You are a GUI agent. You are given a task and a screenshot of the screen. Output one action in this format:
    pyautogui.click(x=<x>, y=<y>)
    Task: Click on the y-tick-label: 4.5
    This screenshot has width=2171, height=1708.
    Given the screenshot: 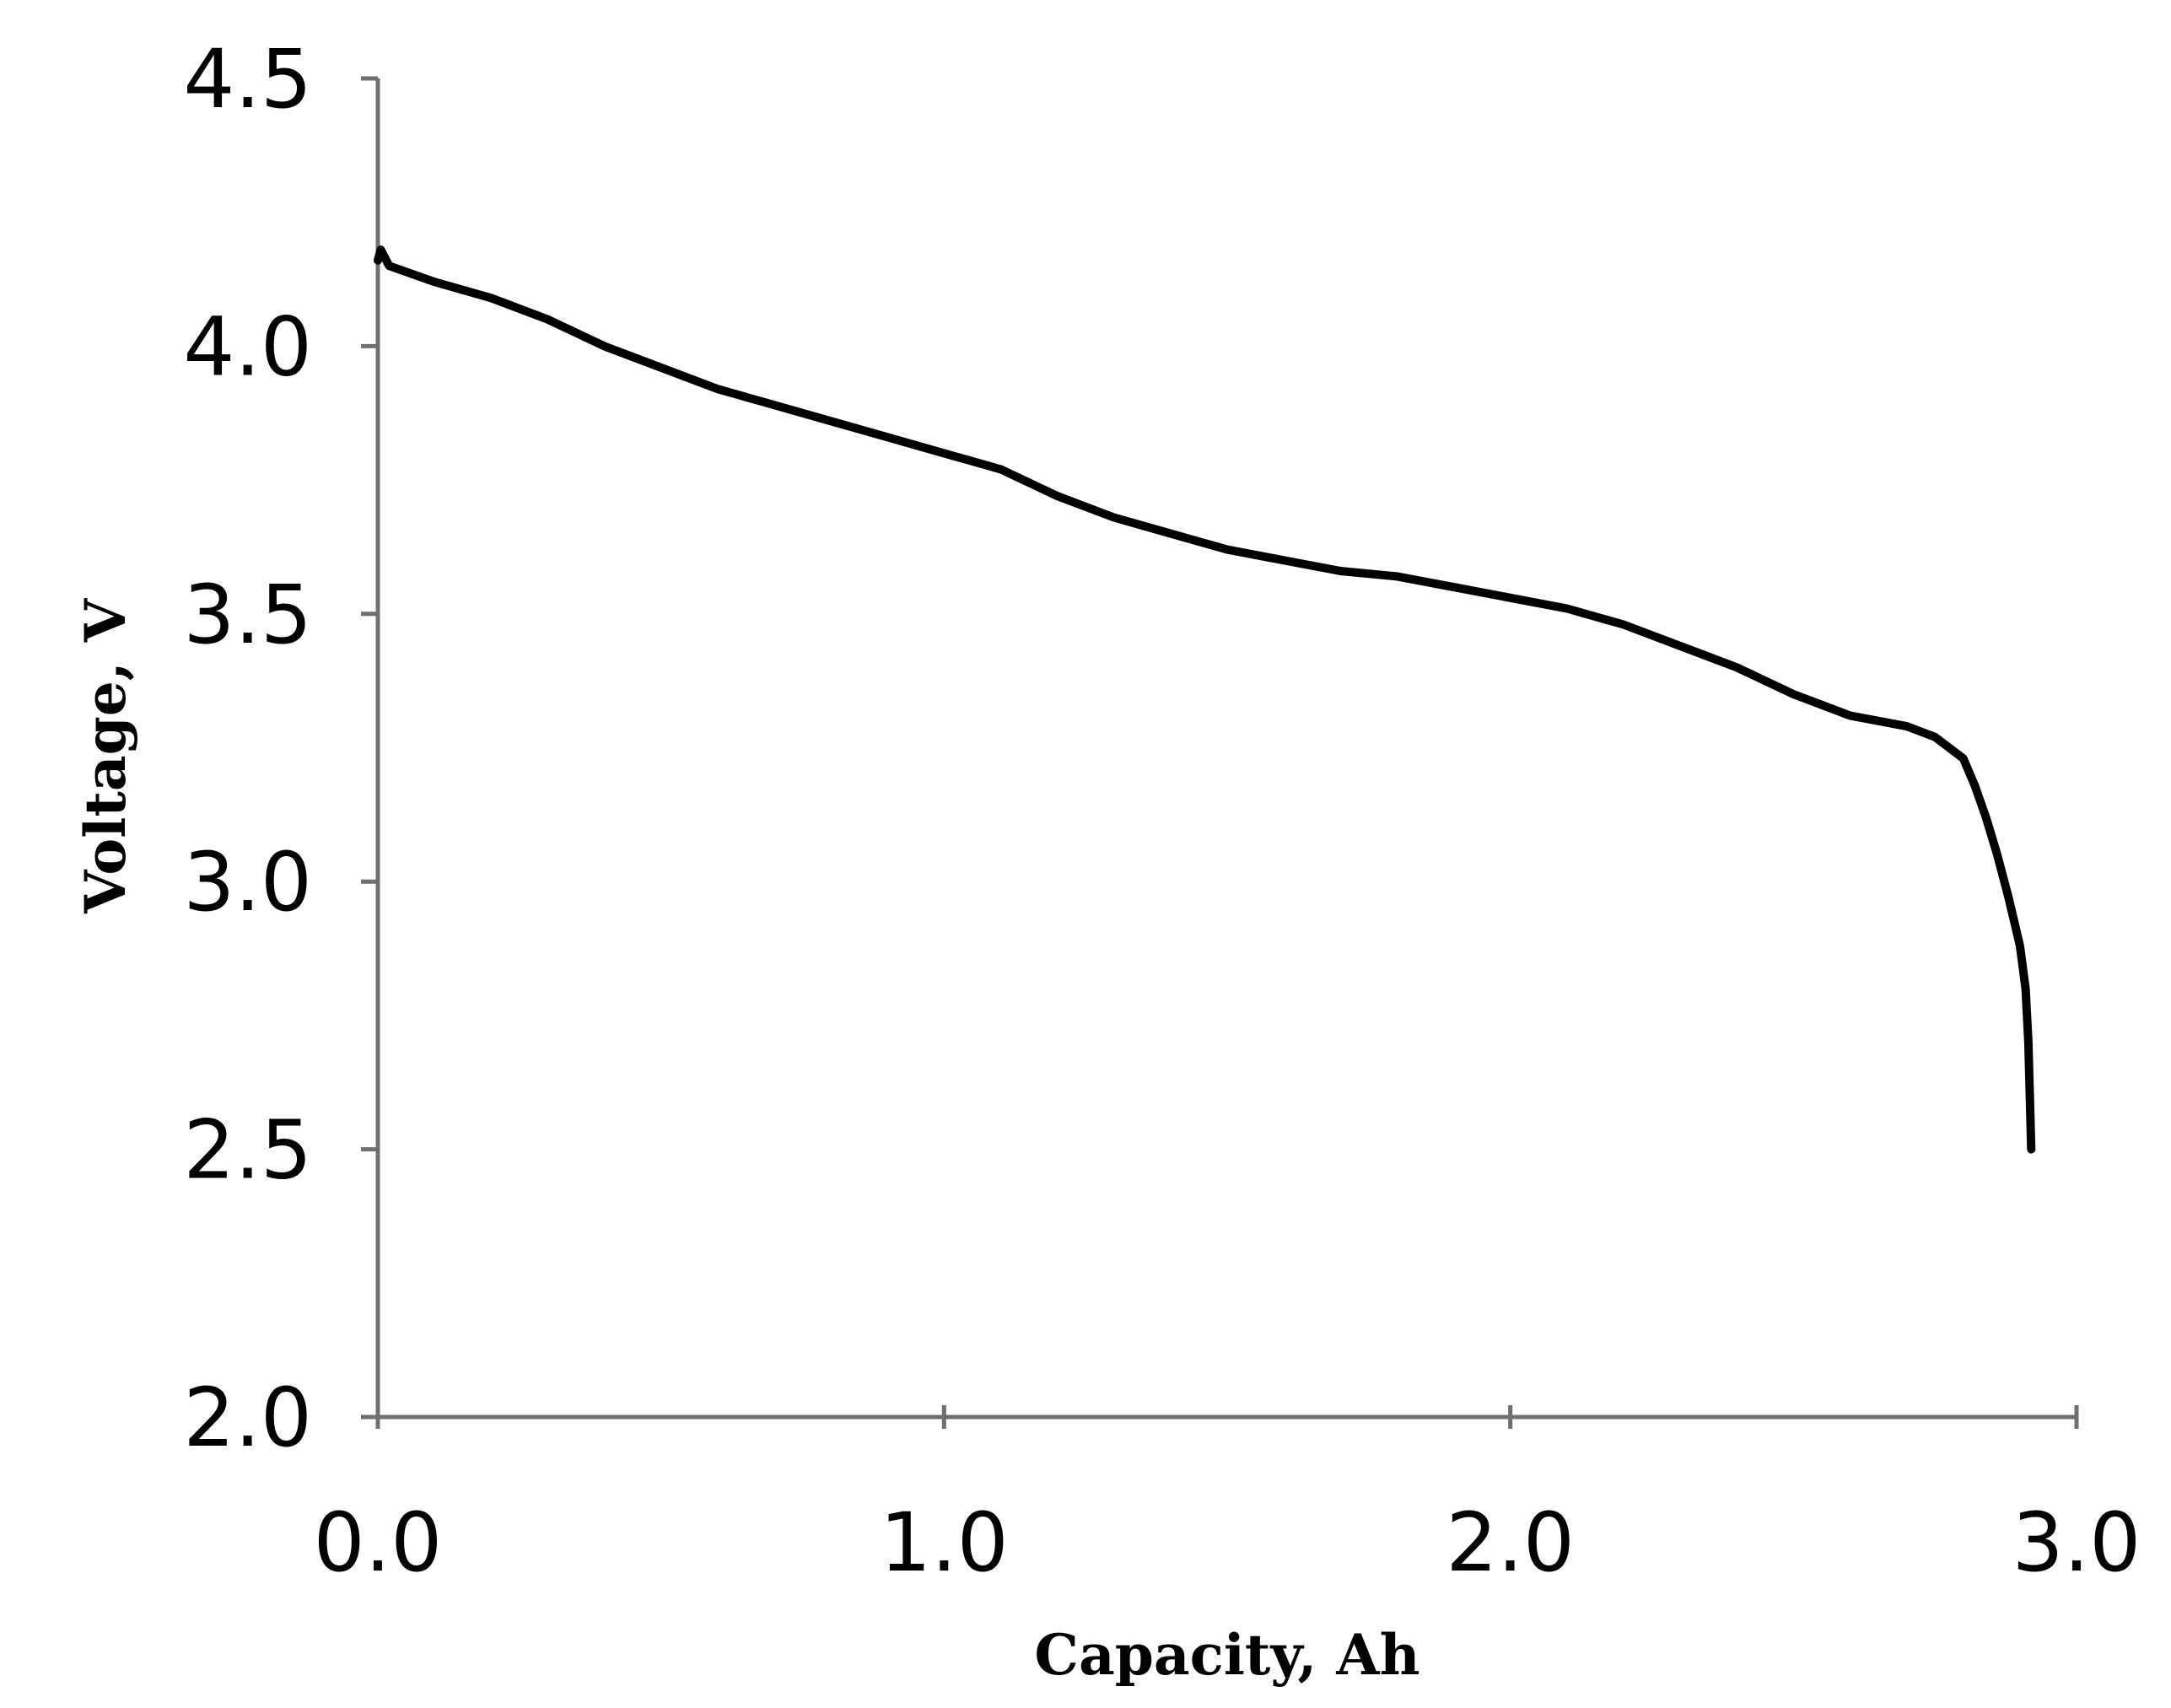 What is the action you would take?
    pyautogui.click(x=247, y=79)
    